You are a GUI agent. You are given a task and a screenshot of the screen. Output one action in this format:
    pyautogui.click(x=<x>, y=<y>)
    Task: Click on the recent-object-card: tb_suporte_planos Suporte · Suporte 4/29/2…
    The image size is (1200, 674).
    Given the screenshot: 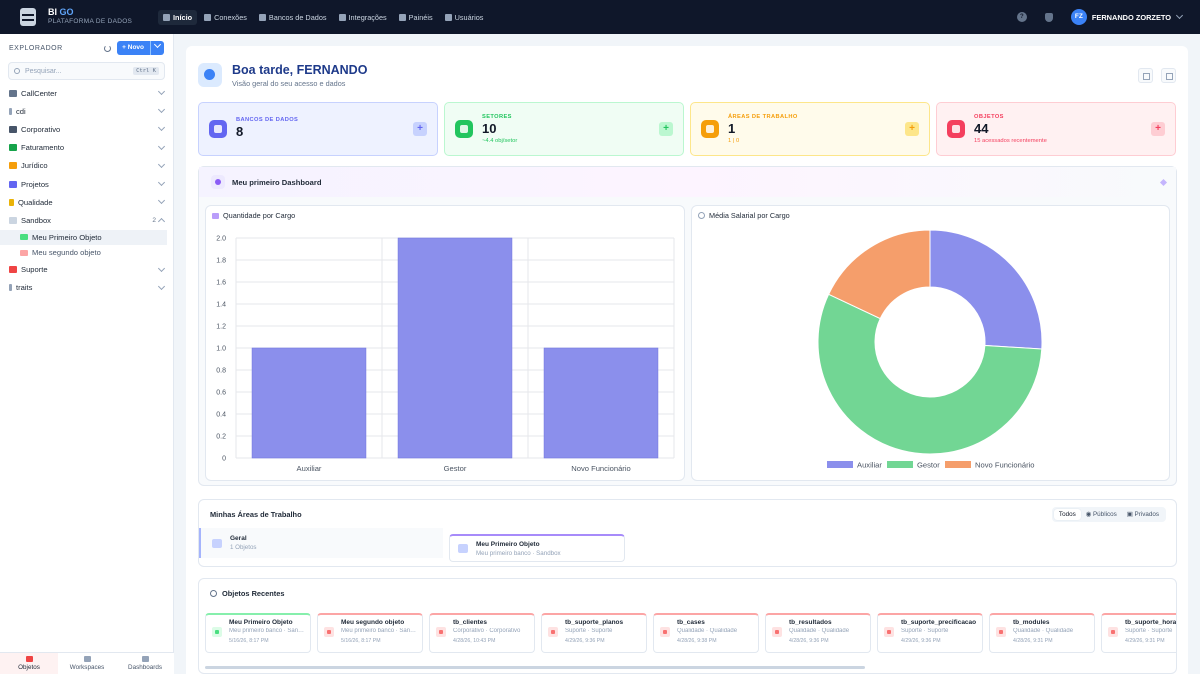 What is the action you would take?
    pyautogui.click(x=594, y=633)
    